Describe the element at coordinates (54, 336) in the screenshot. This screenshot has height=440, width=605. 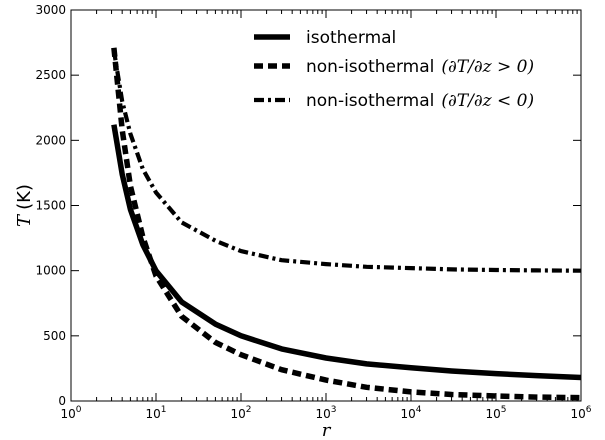
I see `y-tick-label: 500` at that location.